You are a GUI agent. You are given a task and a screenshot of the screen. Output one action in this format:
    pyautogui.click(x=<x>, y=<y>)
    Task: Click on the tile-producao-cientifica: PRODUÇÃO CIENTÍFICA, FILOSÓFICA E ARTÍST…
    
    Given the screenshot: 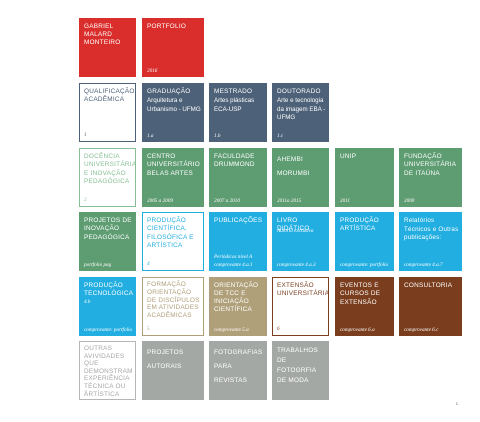 What is the action you would take?
    pyautogui.click(x=173, y=241)
    